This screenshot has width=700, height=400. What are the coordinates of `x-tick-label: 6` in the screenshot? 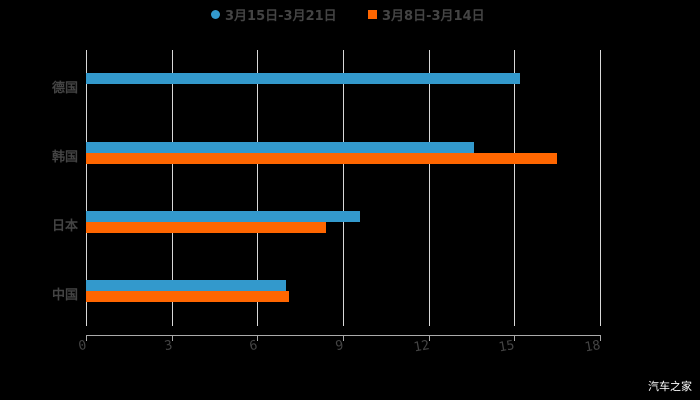 It's located at (253, 346).